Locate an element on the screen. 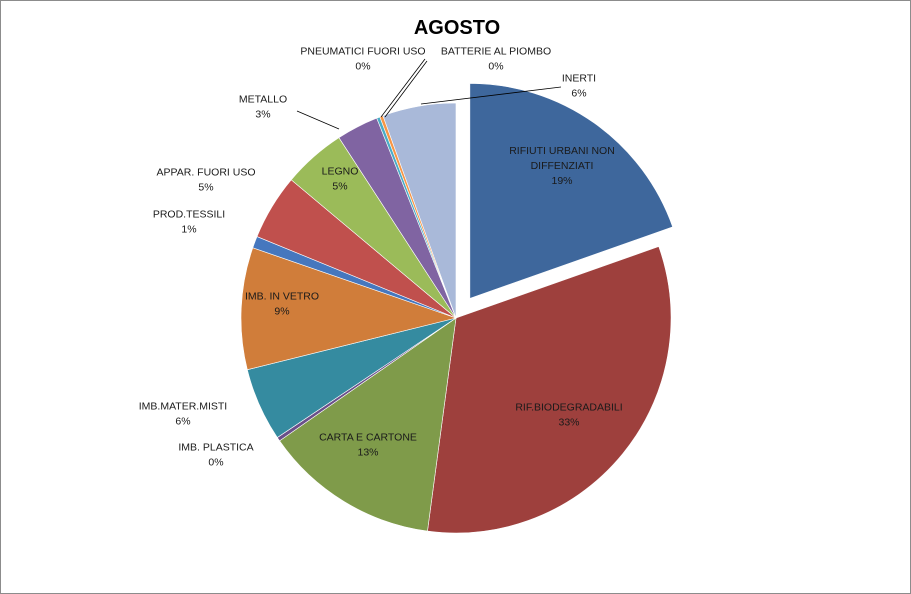 This screenshot has width=911, height=594. data-label-category-12: INERTI is located at coordinates (579, 78).